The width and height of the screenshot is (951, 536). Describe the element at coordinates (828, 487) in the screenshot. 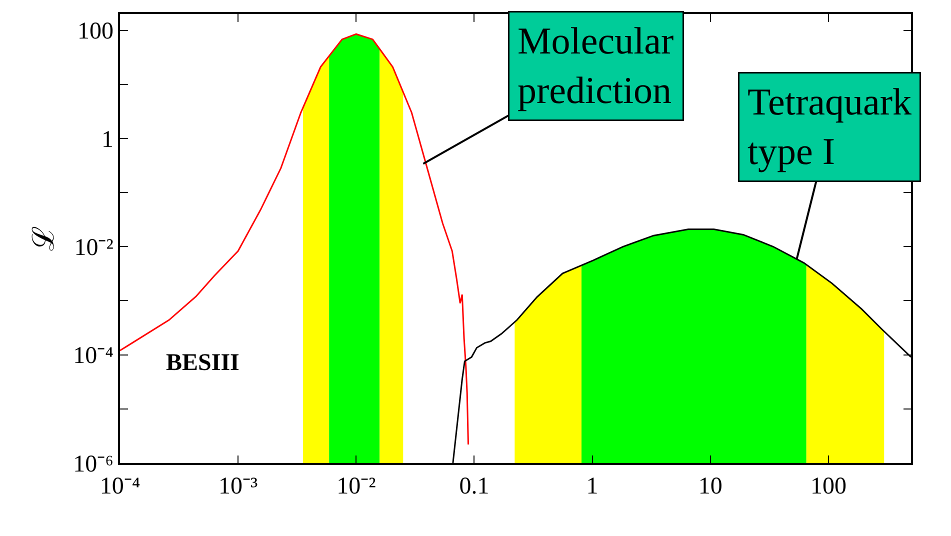

I see `x-tick-label: 100` at that location.